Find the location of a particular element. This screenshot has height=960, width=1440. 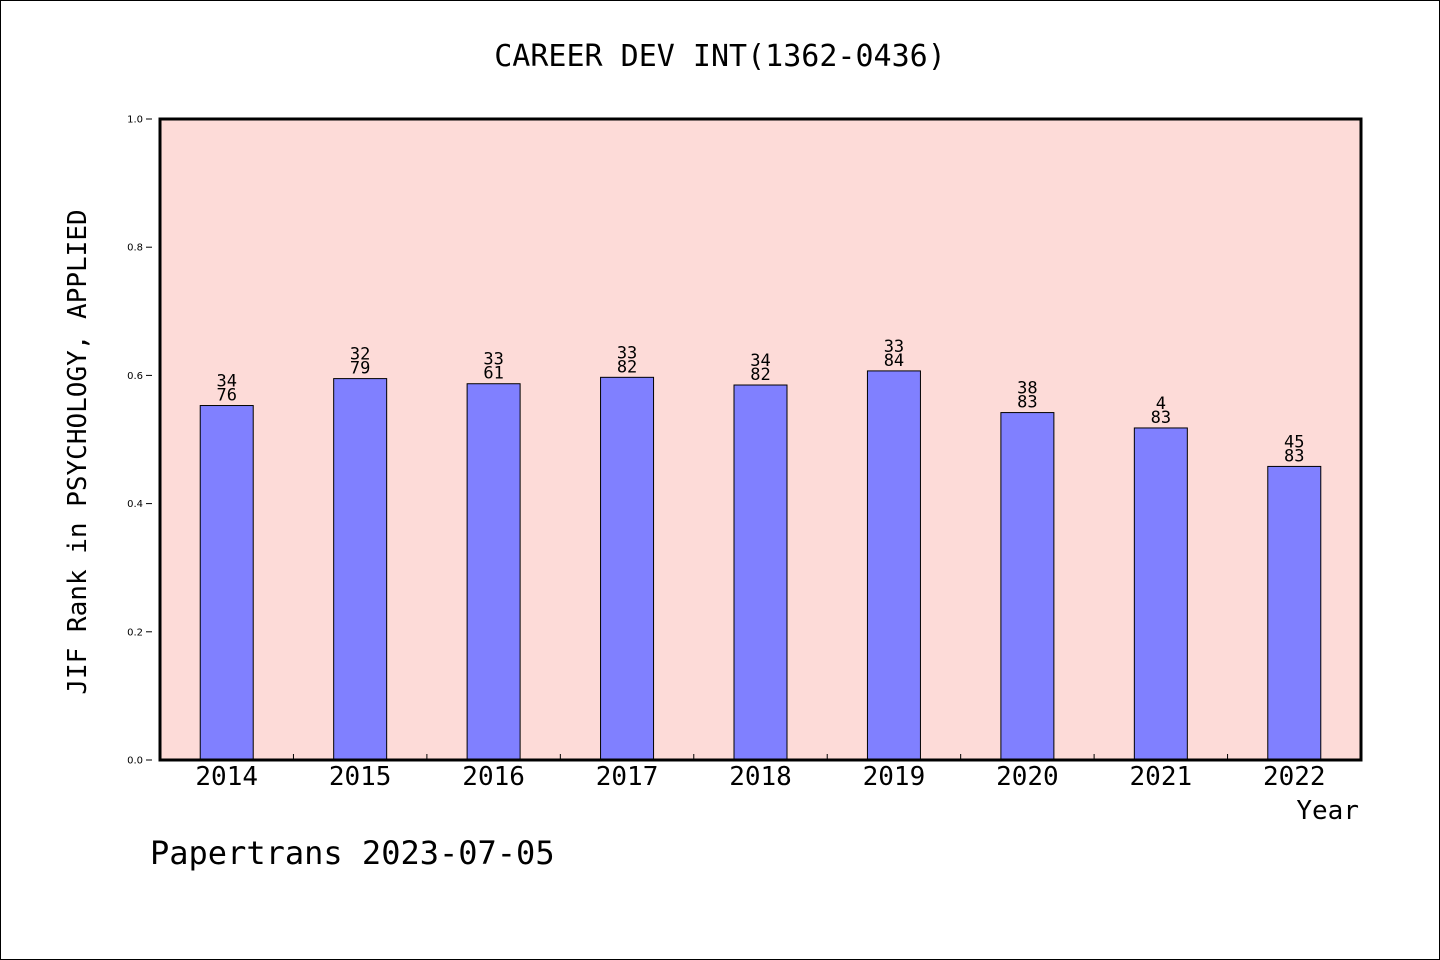

x-tick-label: 2014 is located at coordinates (226, 777).